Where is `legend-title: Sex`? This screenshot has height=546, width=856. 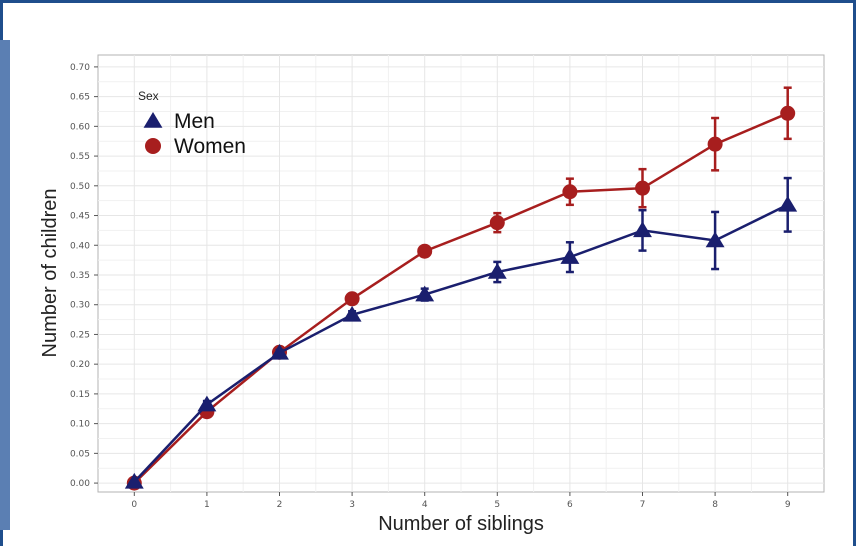 legend-title: Sex is located at coordinates (148, 96).